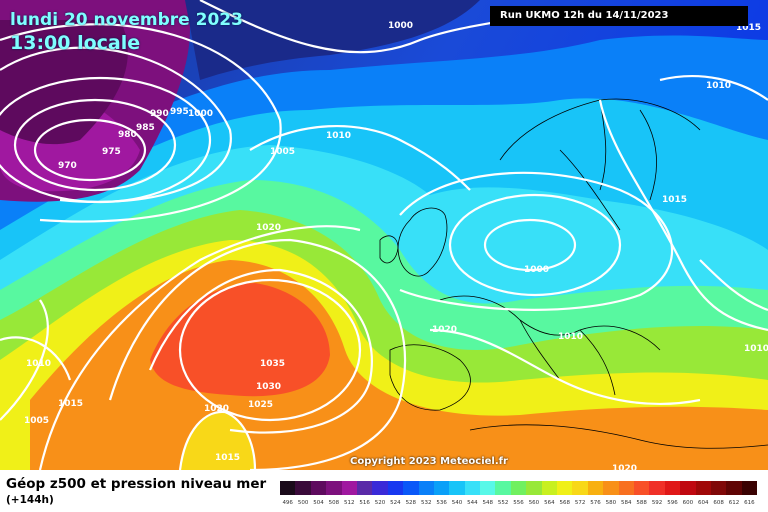  Describe the element at coordinates (127, 135) in the screenshot. I see `isobar-label: 980` at that location.